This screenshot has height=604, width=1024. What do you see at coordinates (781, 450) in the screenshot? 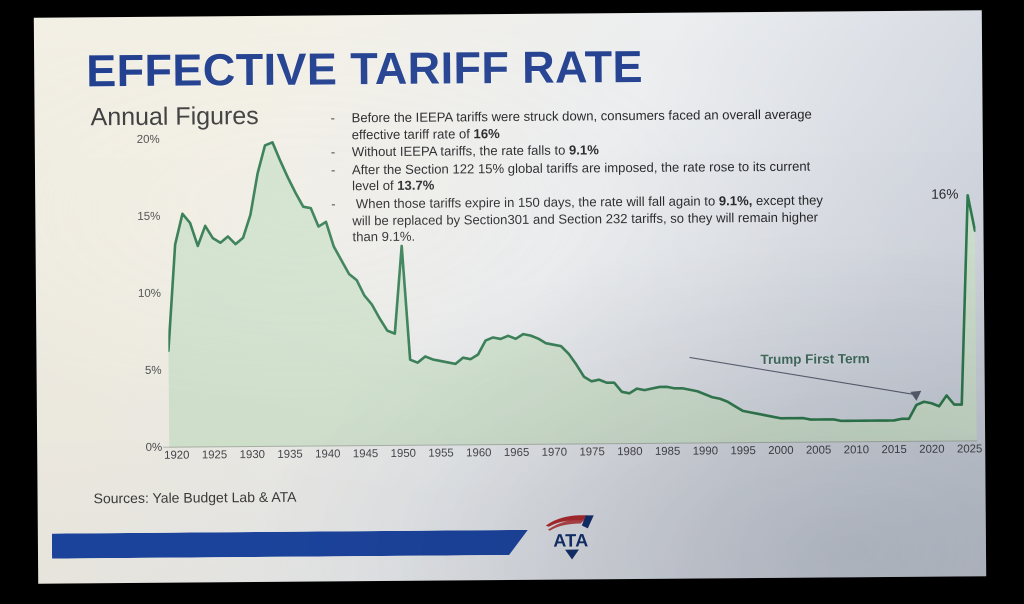
I see `x-axis-tick-label: 2000` at bounding box center [781, 450].